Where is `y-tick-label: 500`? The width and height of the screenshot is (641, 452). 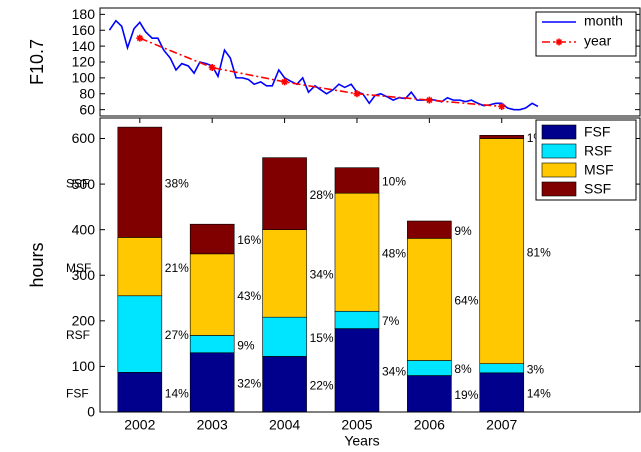
y-tick-label: 500 is located at coordinates (84, 184).